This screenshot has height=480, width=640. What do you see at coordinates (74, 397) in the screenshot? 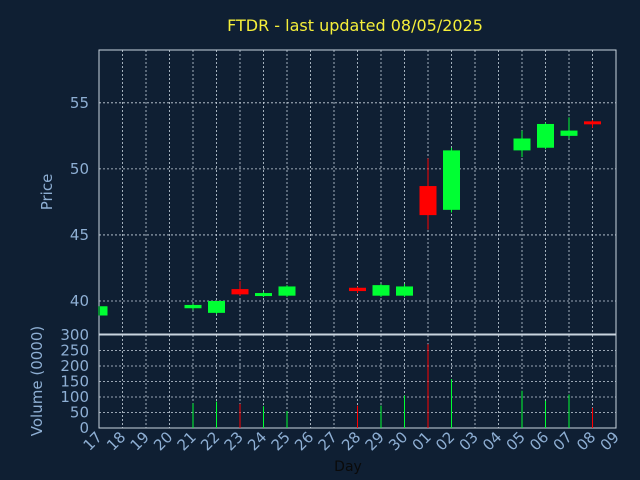
I see `volume-tick-label: 100` at bounding box center [74, 397].